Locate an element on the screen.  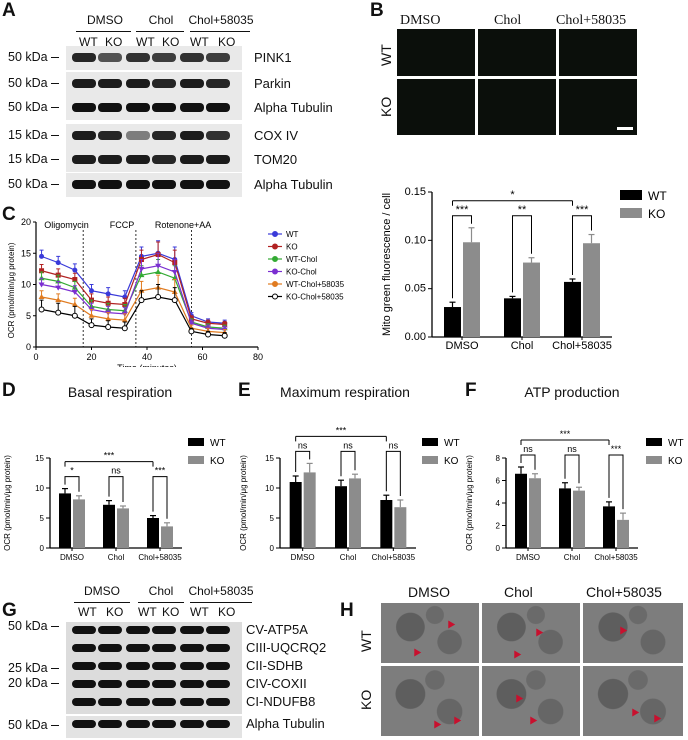
significance-label: *** is located at coordinates (616, 449).